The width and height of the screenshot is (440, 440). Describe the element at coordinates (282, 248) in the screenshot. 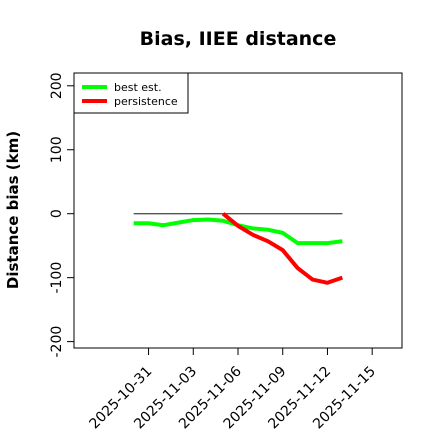

I see `series-line-persistence` at that location.